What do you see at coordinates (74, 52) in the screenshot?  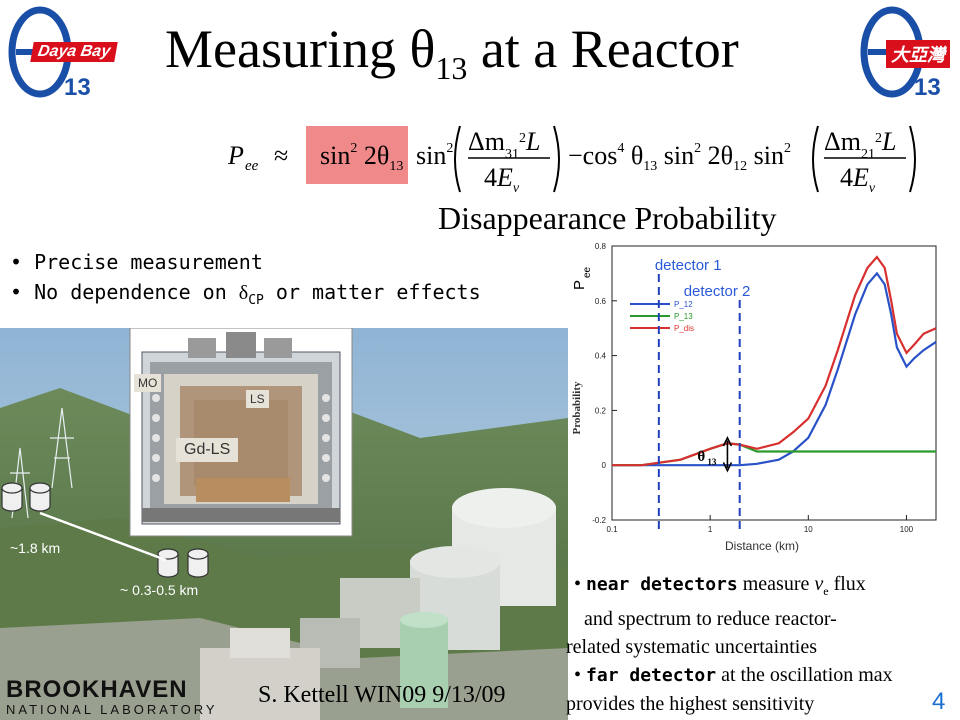 I see `logo-badge: Daya Bay` at bounding box center [74, 52].